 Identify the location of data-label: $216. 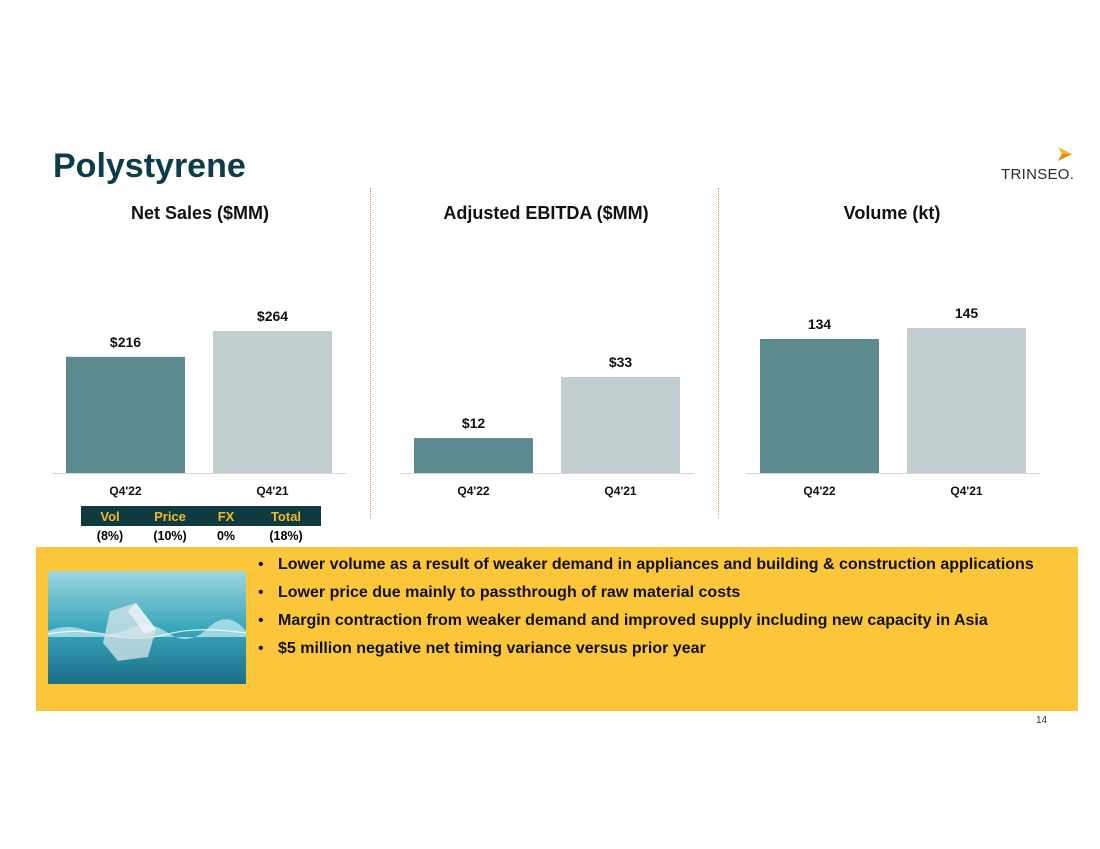
(125, 342).